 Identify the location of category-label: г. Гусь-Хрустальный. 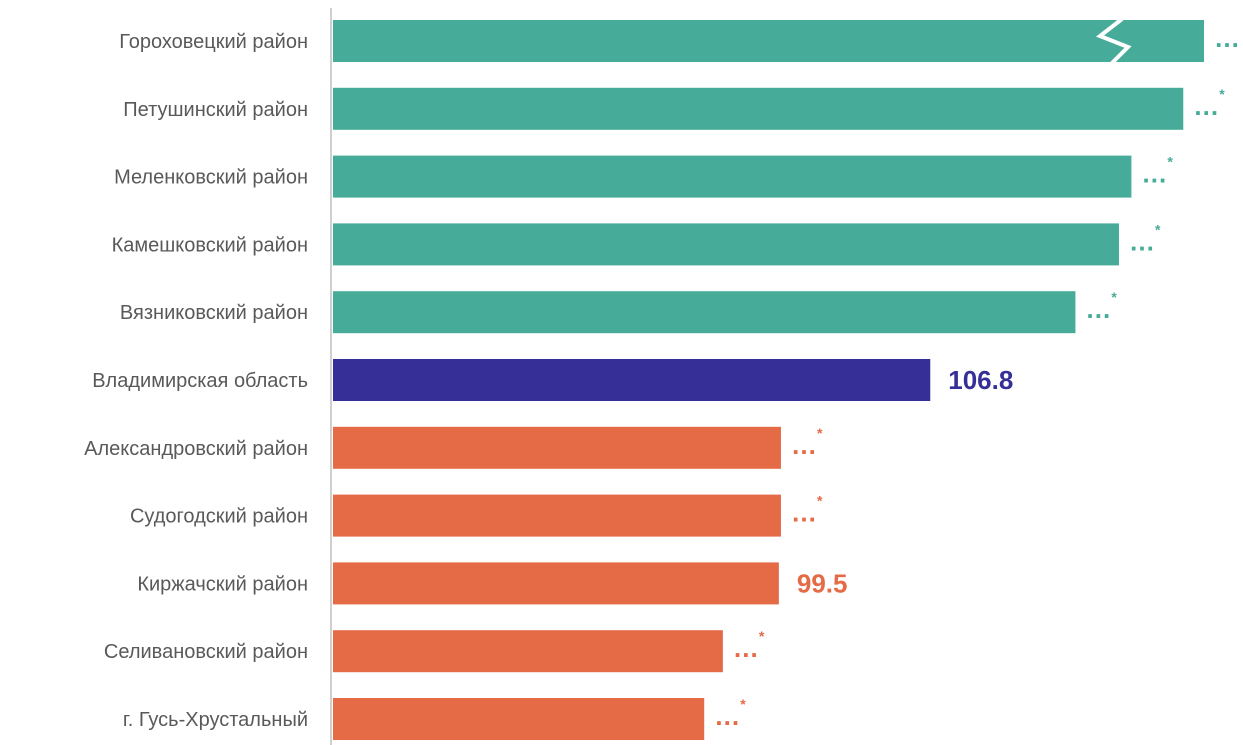
(215, 720).